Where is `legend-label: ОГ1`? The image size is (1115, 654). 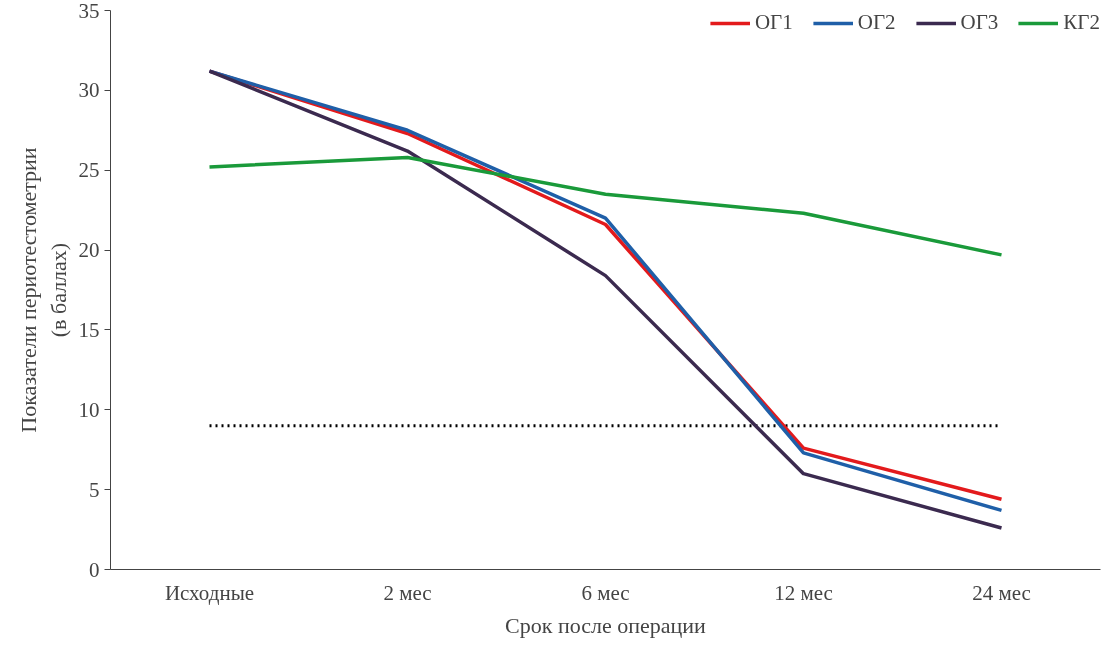 legend-label: ОГ1 is located at coordinates (773, 22).